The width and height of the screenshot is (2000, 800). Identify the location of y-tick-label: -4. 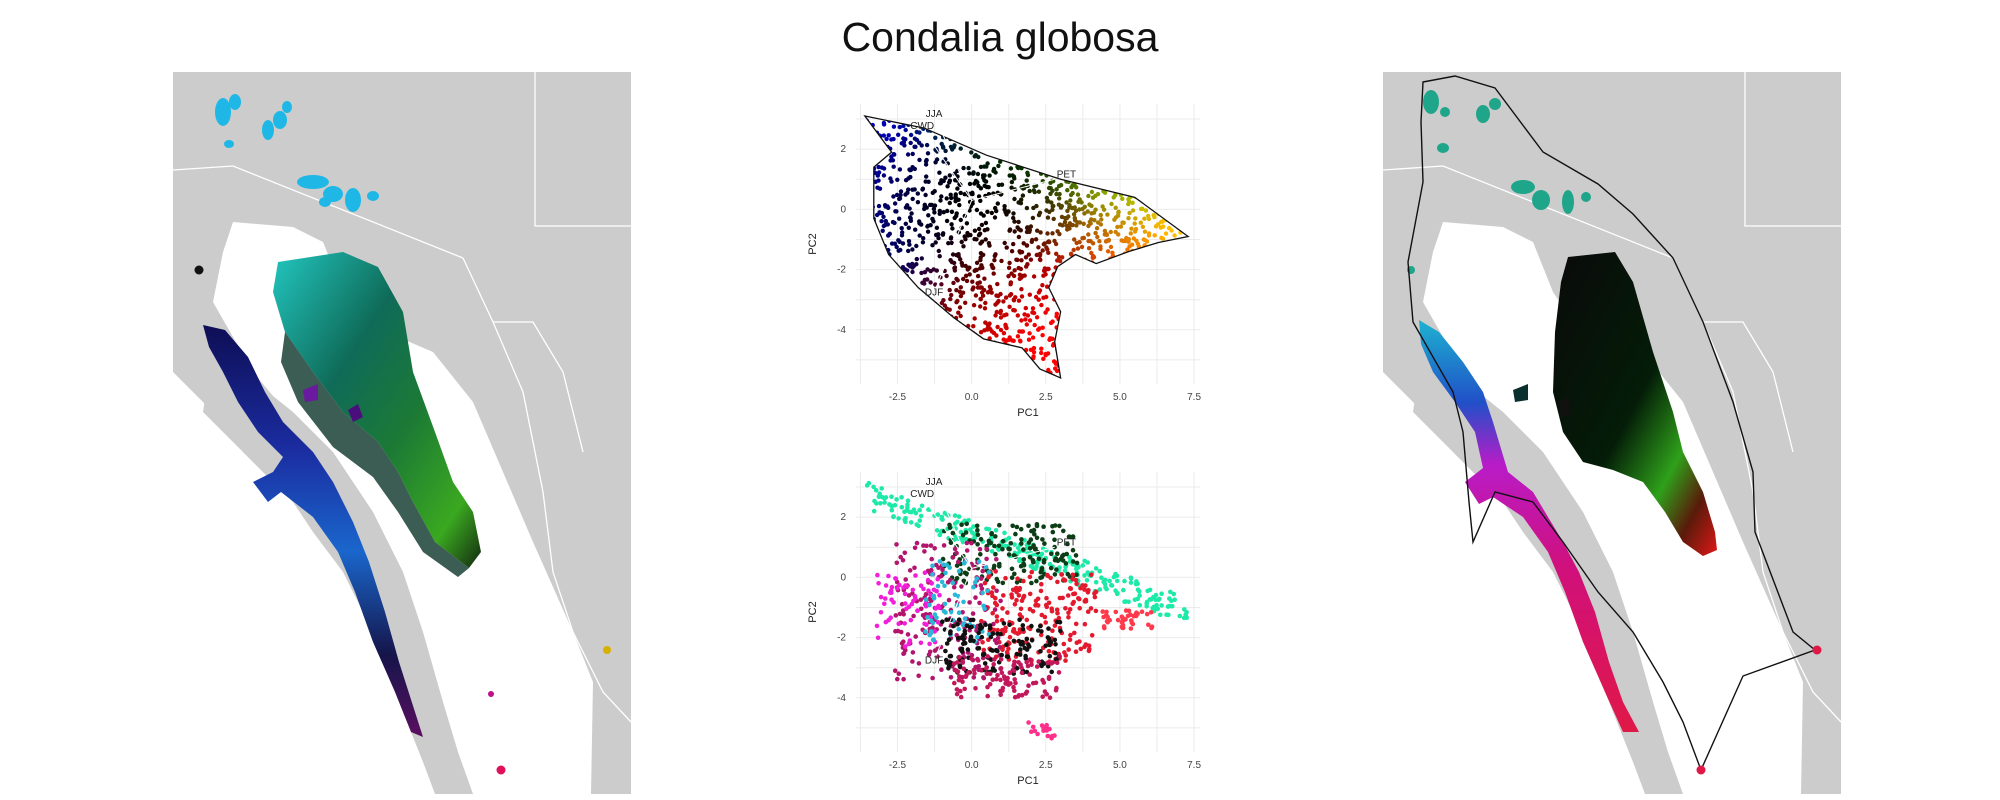
(841, 698).